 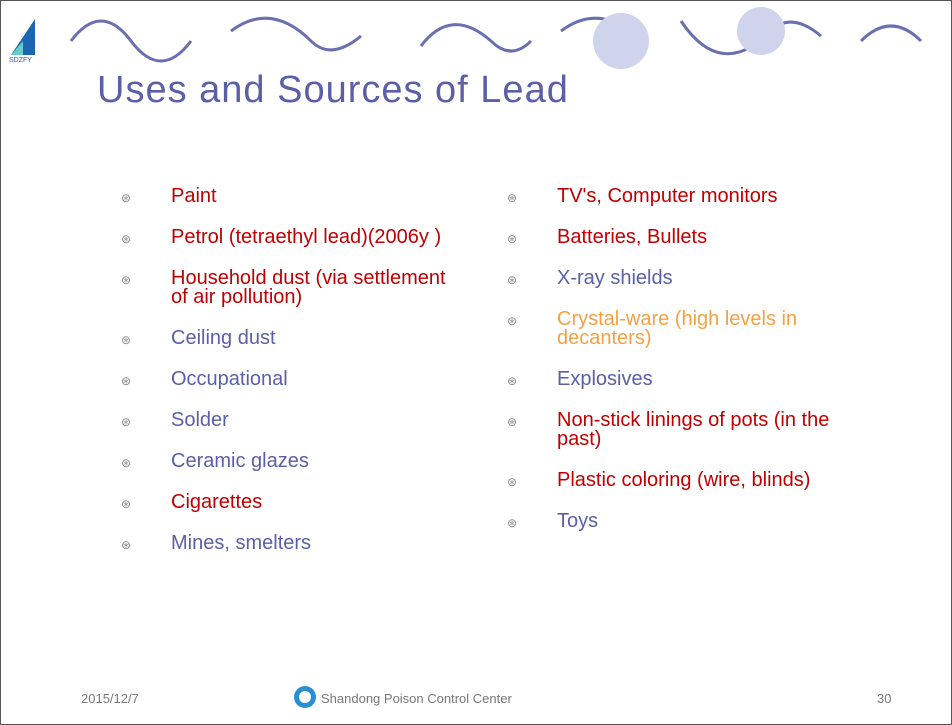 I want to click on bullet-item: Petrol (tetraethyl lead)(2006y ), so click(x=291, y=238).